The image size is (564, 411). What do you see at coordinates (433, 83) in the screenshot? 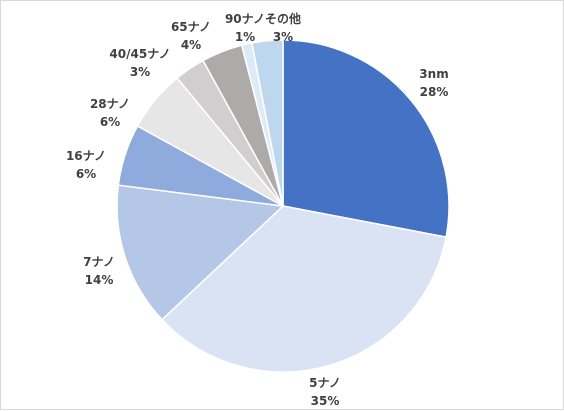
I see `data-label-0: 3nm 28%` at bounding box center [433, 83].